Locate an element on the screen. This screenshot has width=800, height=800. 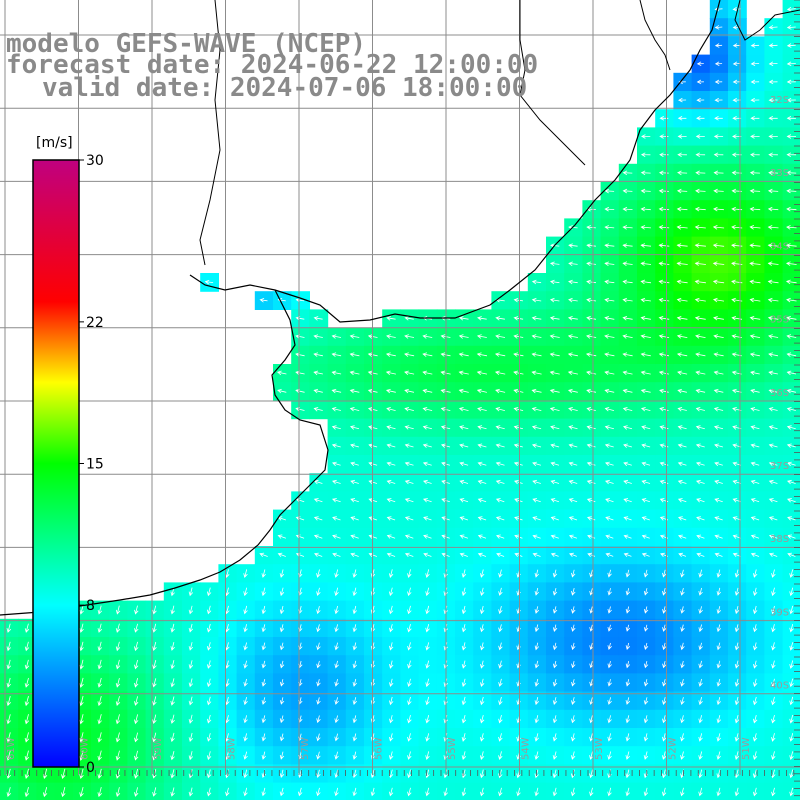
latitude-label: 36S is located at coordinates (779, 393).